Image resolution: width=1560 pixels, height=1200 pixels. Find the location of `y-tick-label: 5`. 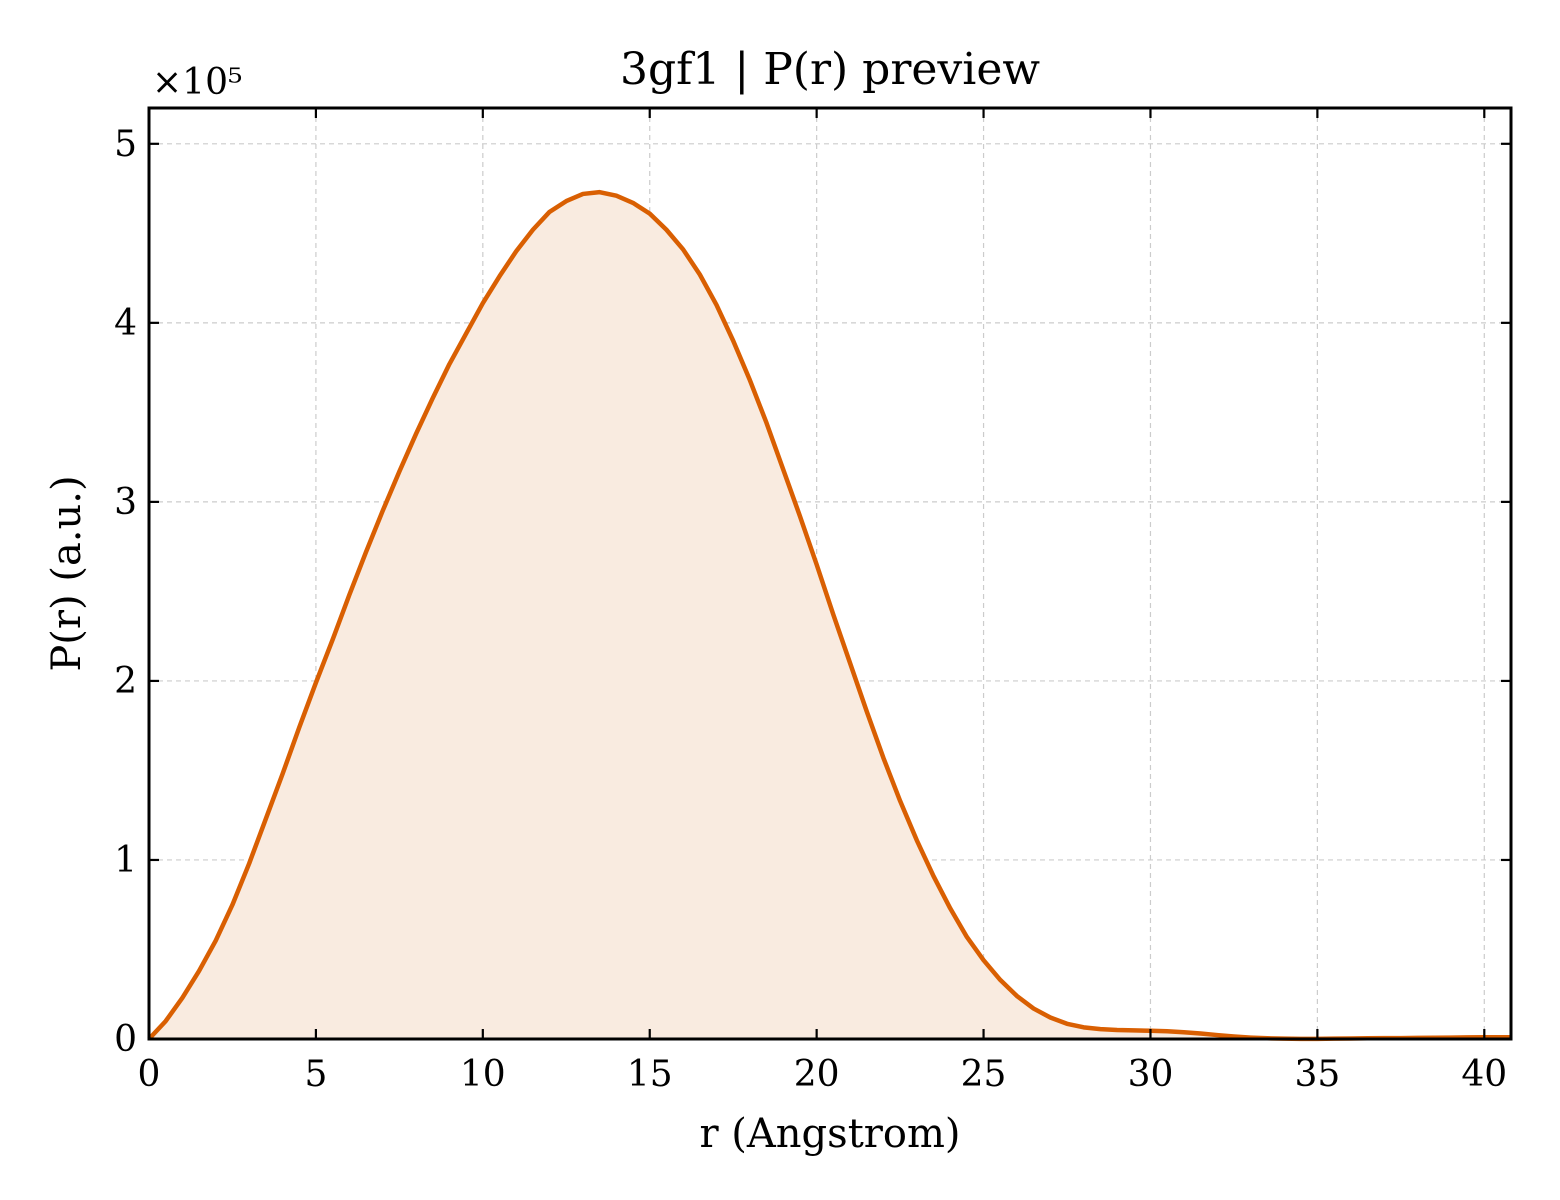

y-tick-label: 5 is located at coordinates (125, 144).